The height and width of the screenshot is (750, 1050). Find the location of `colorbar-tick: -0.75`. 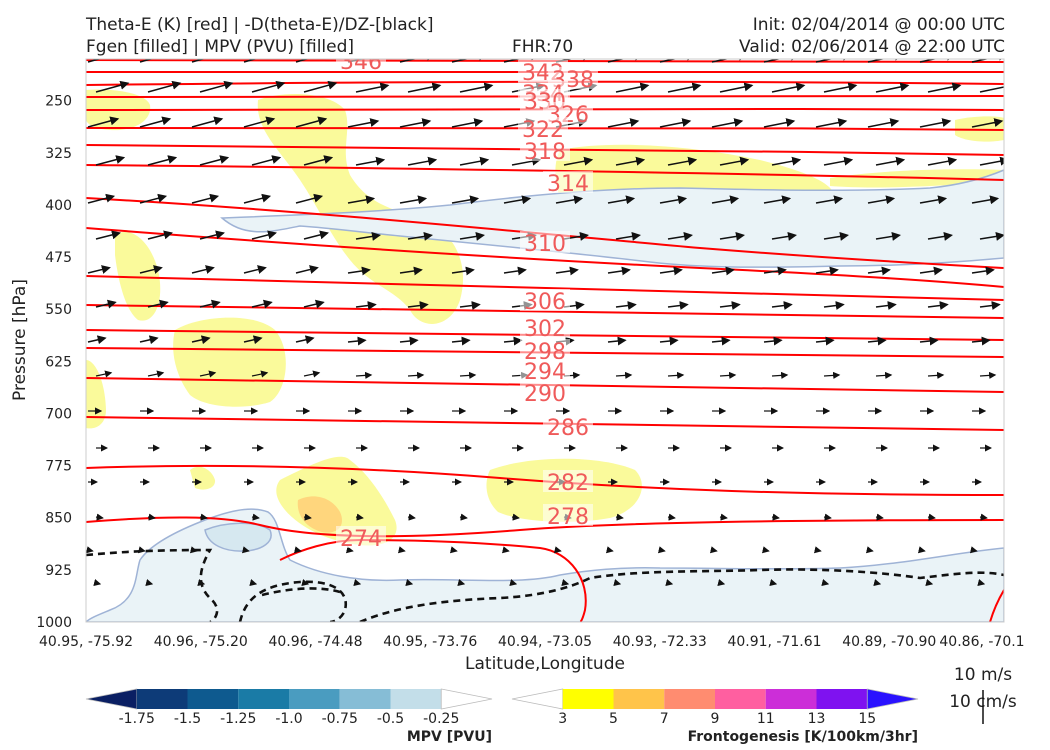

colorbar-tick: -0.75 is located at coordinates (340, 719).